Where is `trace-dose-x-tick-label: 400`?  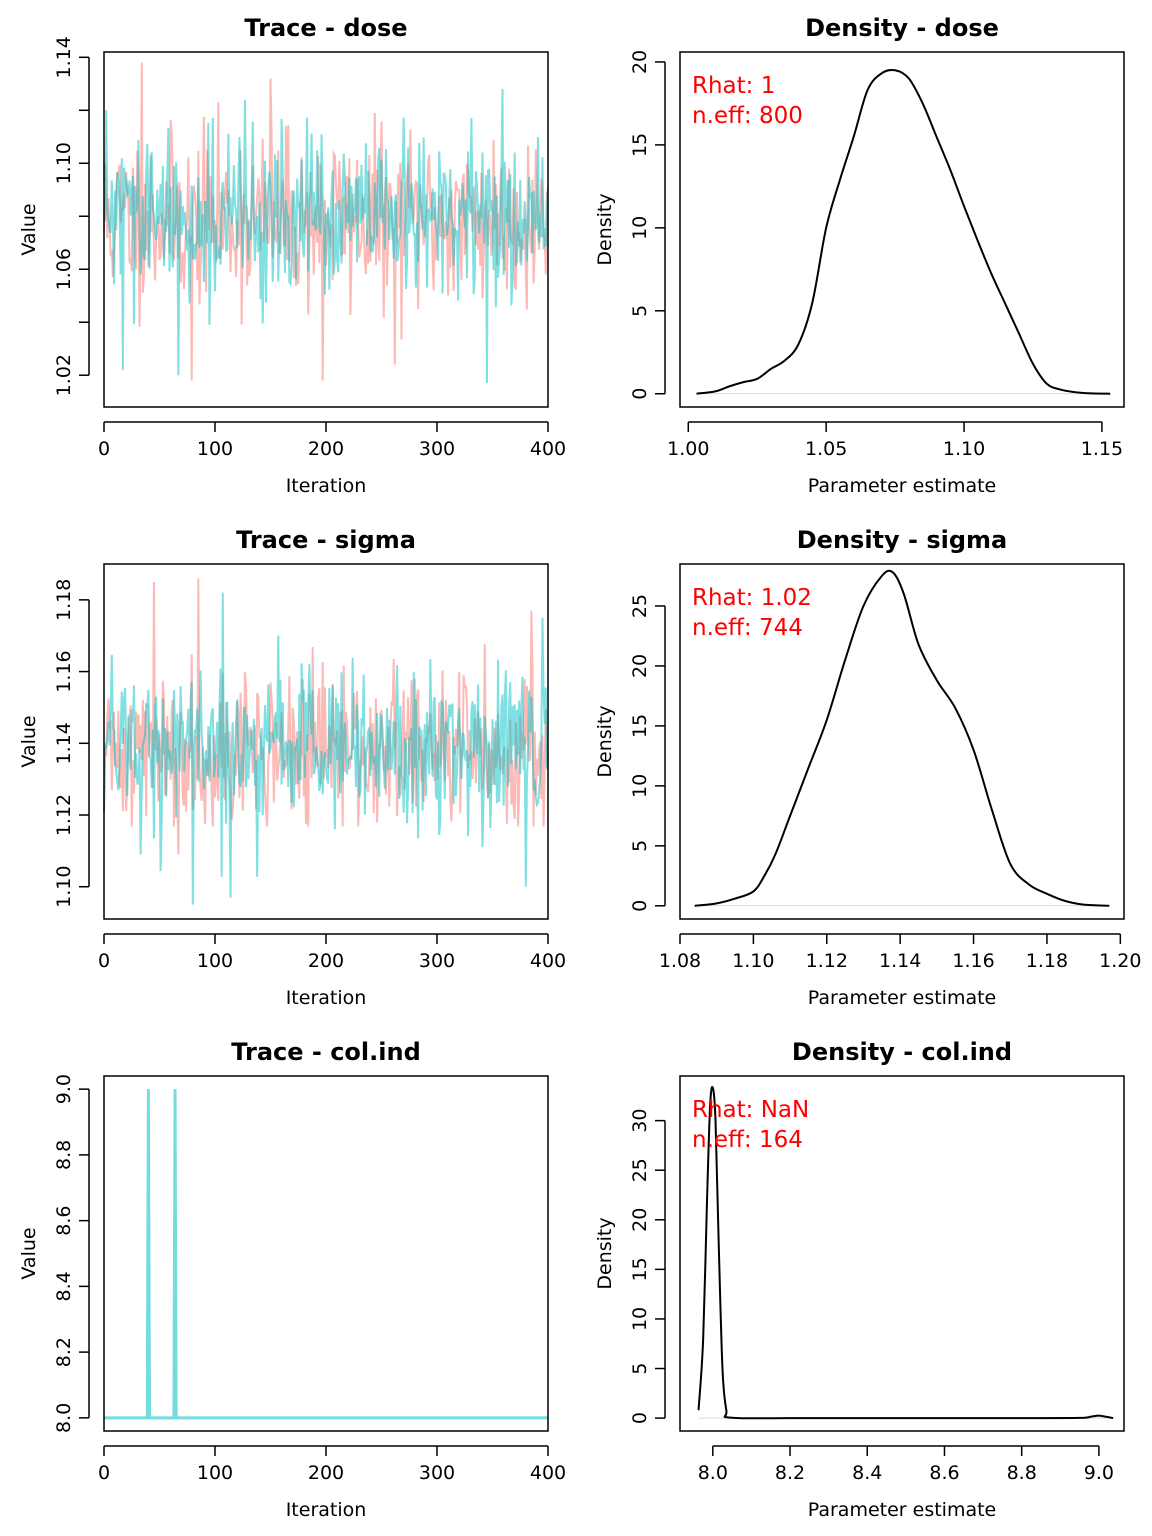
trace-dose-x-tick-label: 400 is located at coordinates (548, 449).